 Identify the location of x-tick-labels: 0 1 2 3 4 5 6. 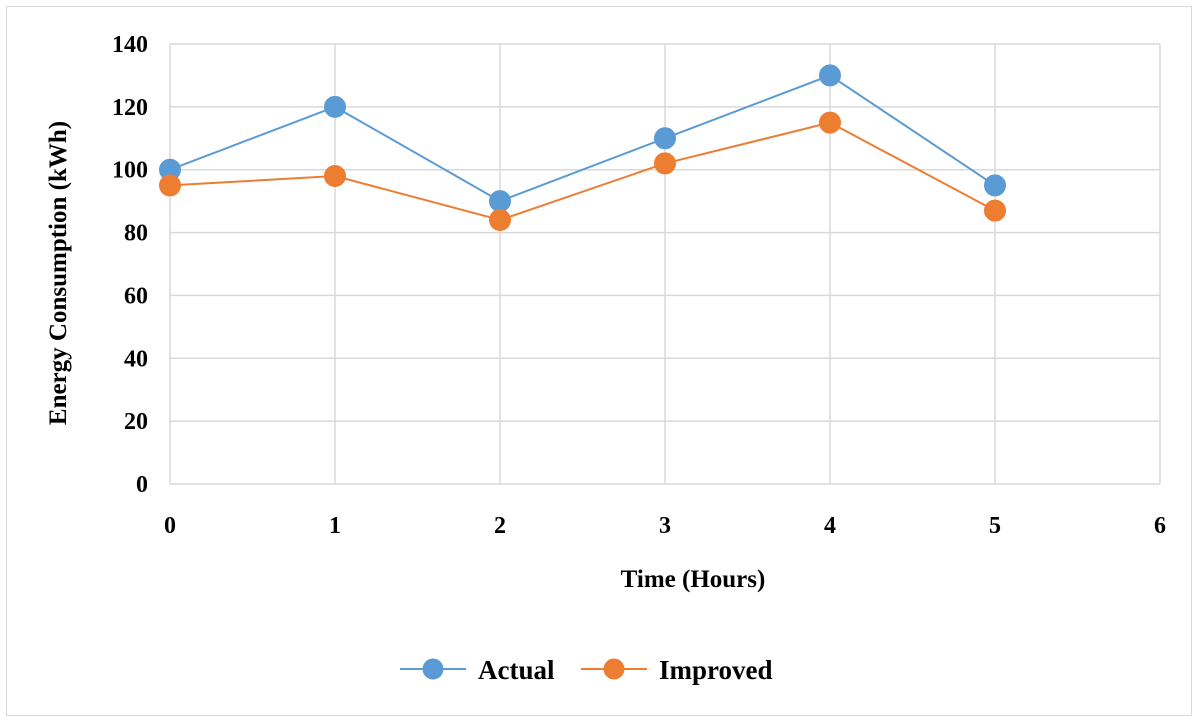
(665, 526).